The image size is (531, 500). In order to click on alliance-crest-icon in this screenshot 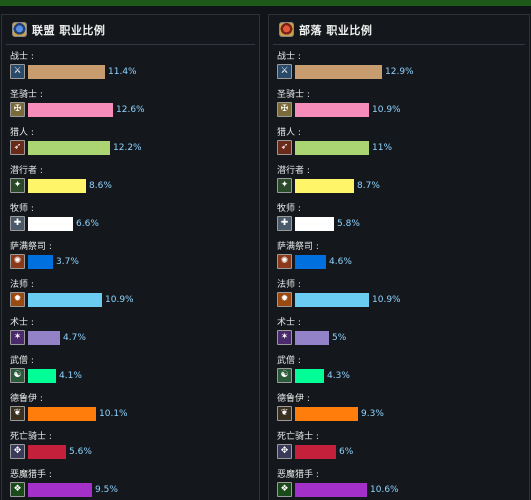, I will do `click(19, 29)`.